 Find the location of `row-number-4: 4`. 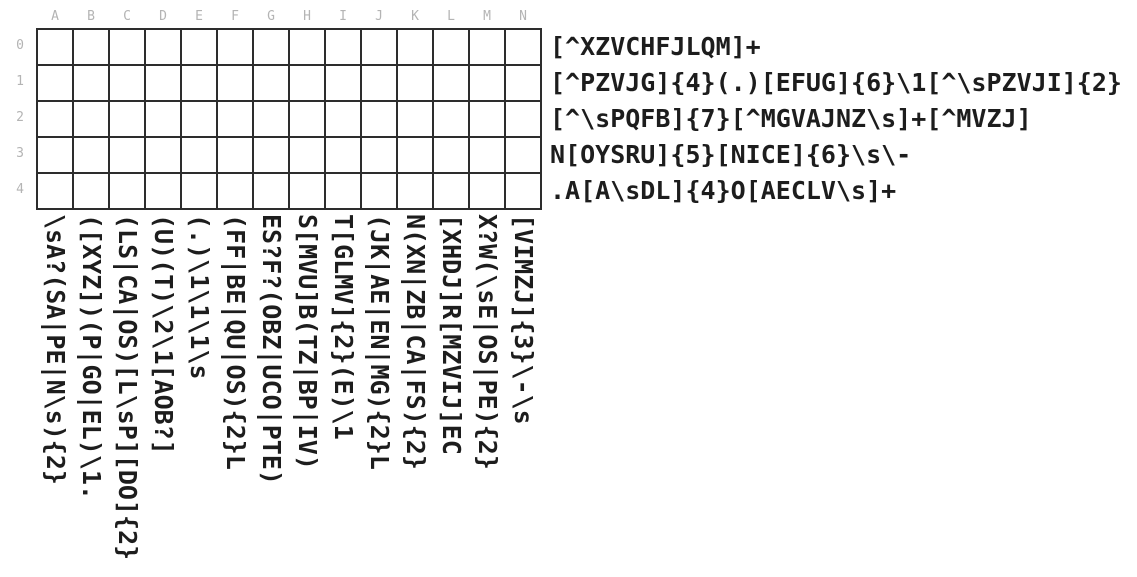

row-number-4: 4 is located at coordinates (20, 189).